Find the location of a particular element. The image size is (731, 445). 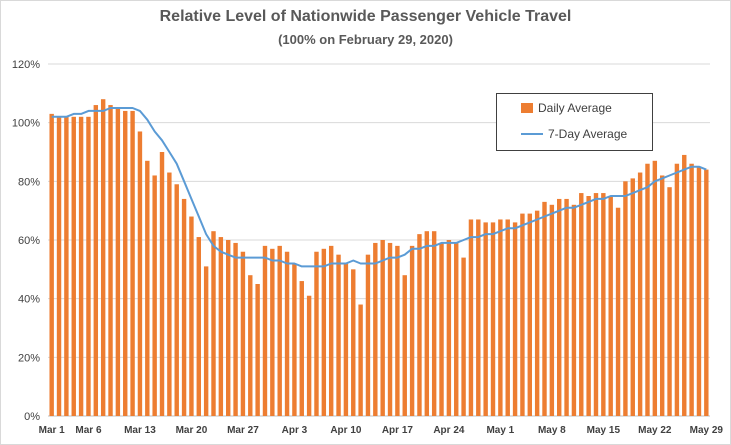

legend-item-daily: Daily Average is located at coordinates (566, 108).